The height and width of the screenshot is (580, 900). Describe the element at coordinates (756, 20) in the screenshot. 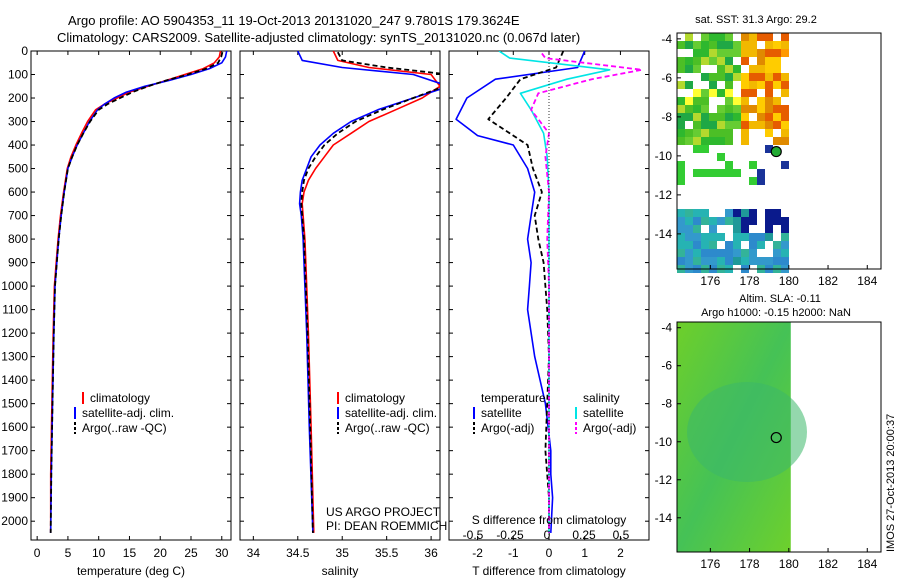

I see `sst-map-title: sat. SST: 31.3 Argo: 29.2` at that location.